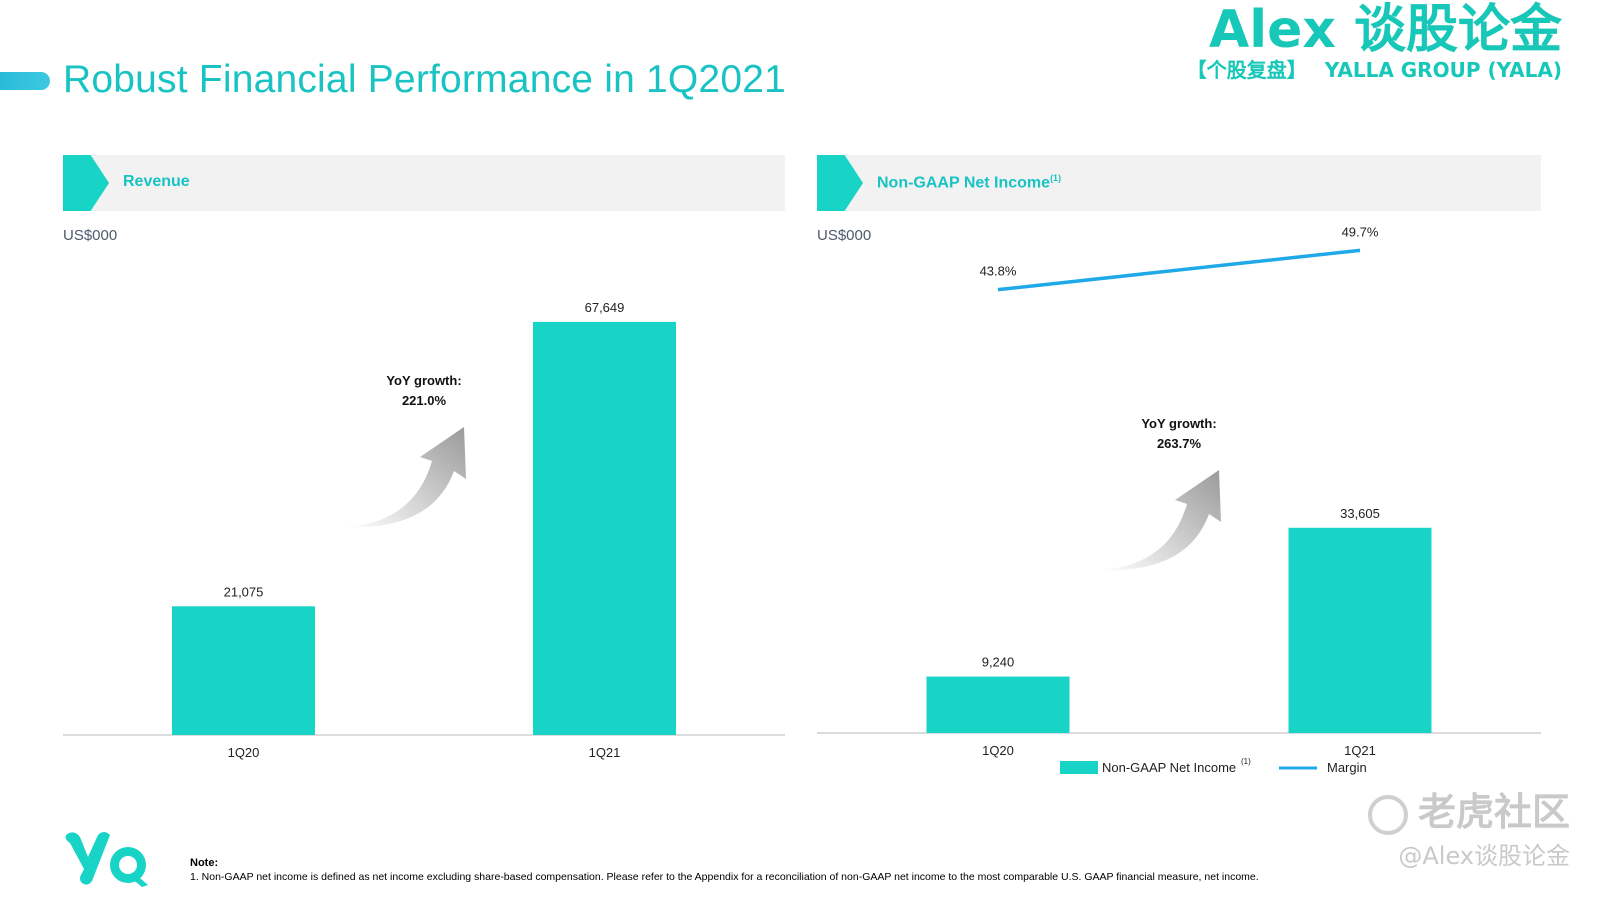 The width and height of the screenshot is (1600, 900). I want to click on page-title: Robust Financial Performance in 1Q2021, so click(424, 79).